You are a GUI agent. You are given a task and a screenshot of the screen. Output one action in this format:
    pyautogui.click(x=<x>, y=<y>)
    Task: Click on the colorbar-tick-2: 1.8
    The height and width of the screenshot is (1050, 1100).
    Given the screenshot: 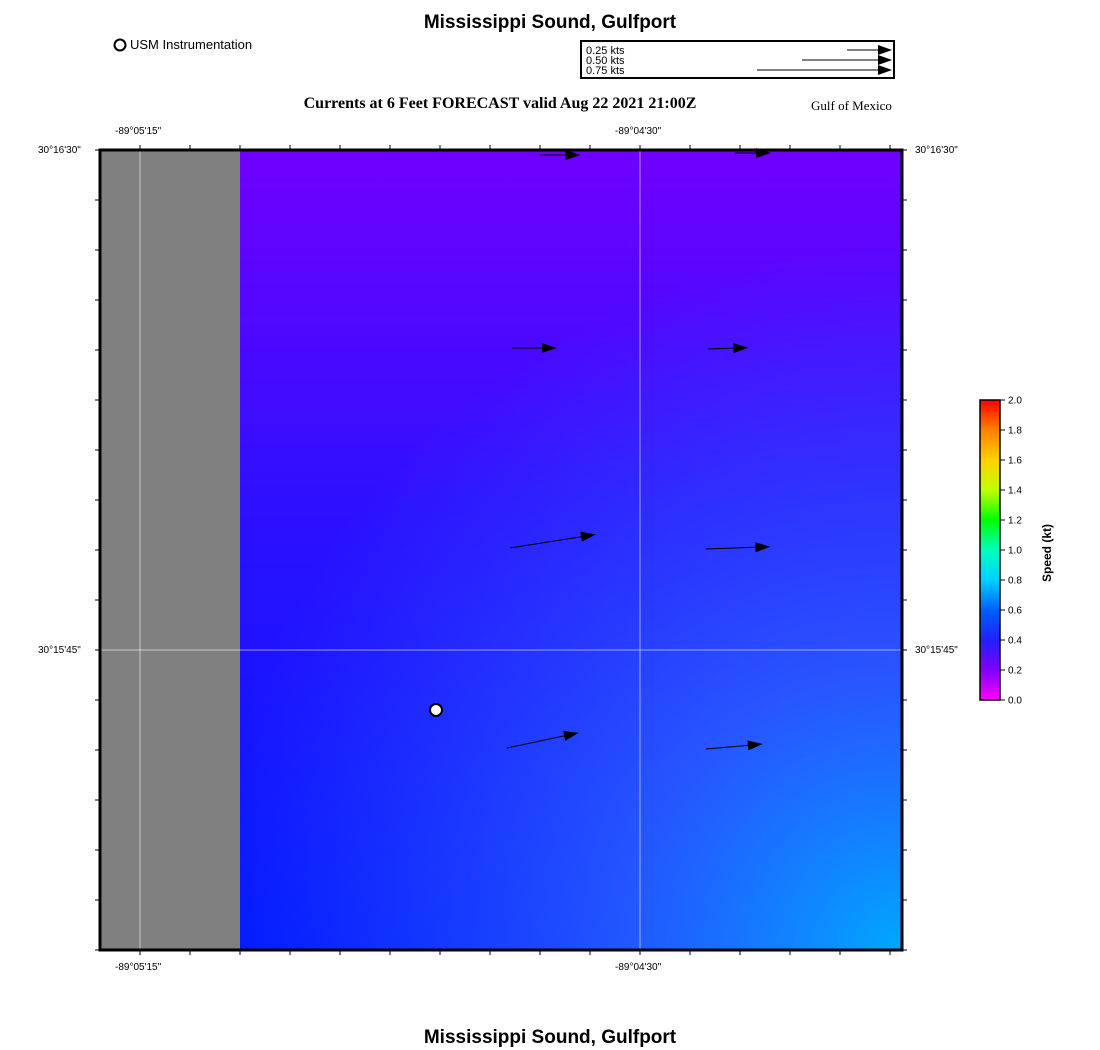 What is the action you would take?
    pyautogui.click(x=1015, y=431)
    